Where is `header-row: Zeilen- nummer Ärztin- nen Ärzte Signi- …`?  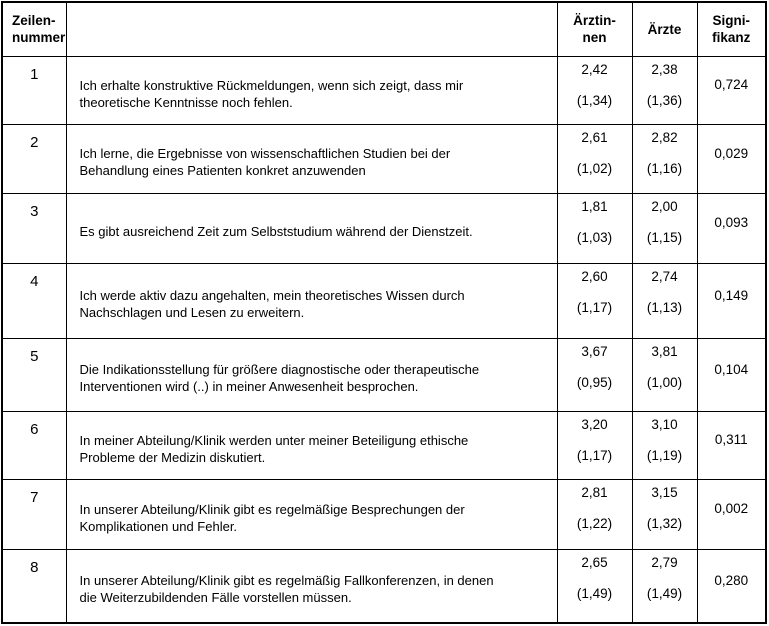
header-row: Zeilen- nummer Ärztin- nen Ärzte Signi- … is located at coordinates (384, 29).